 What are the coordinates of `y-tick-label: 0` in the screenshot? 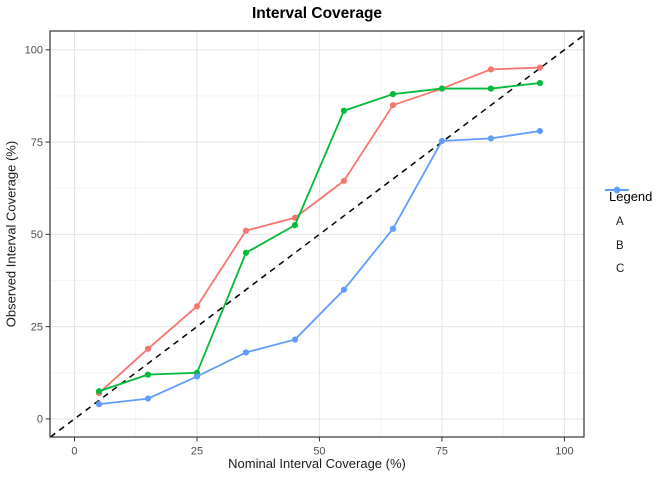 It's located at (40, 420).